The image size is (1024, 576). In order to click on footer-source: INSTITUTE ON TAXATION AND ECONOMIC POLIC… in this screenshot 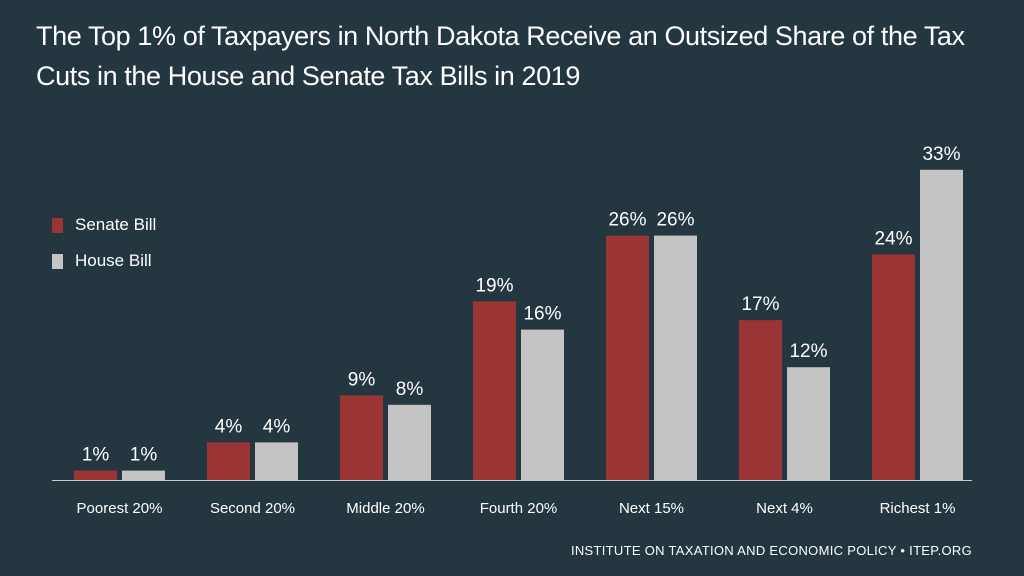, I will do `click(771, 550)`.